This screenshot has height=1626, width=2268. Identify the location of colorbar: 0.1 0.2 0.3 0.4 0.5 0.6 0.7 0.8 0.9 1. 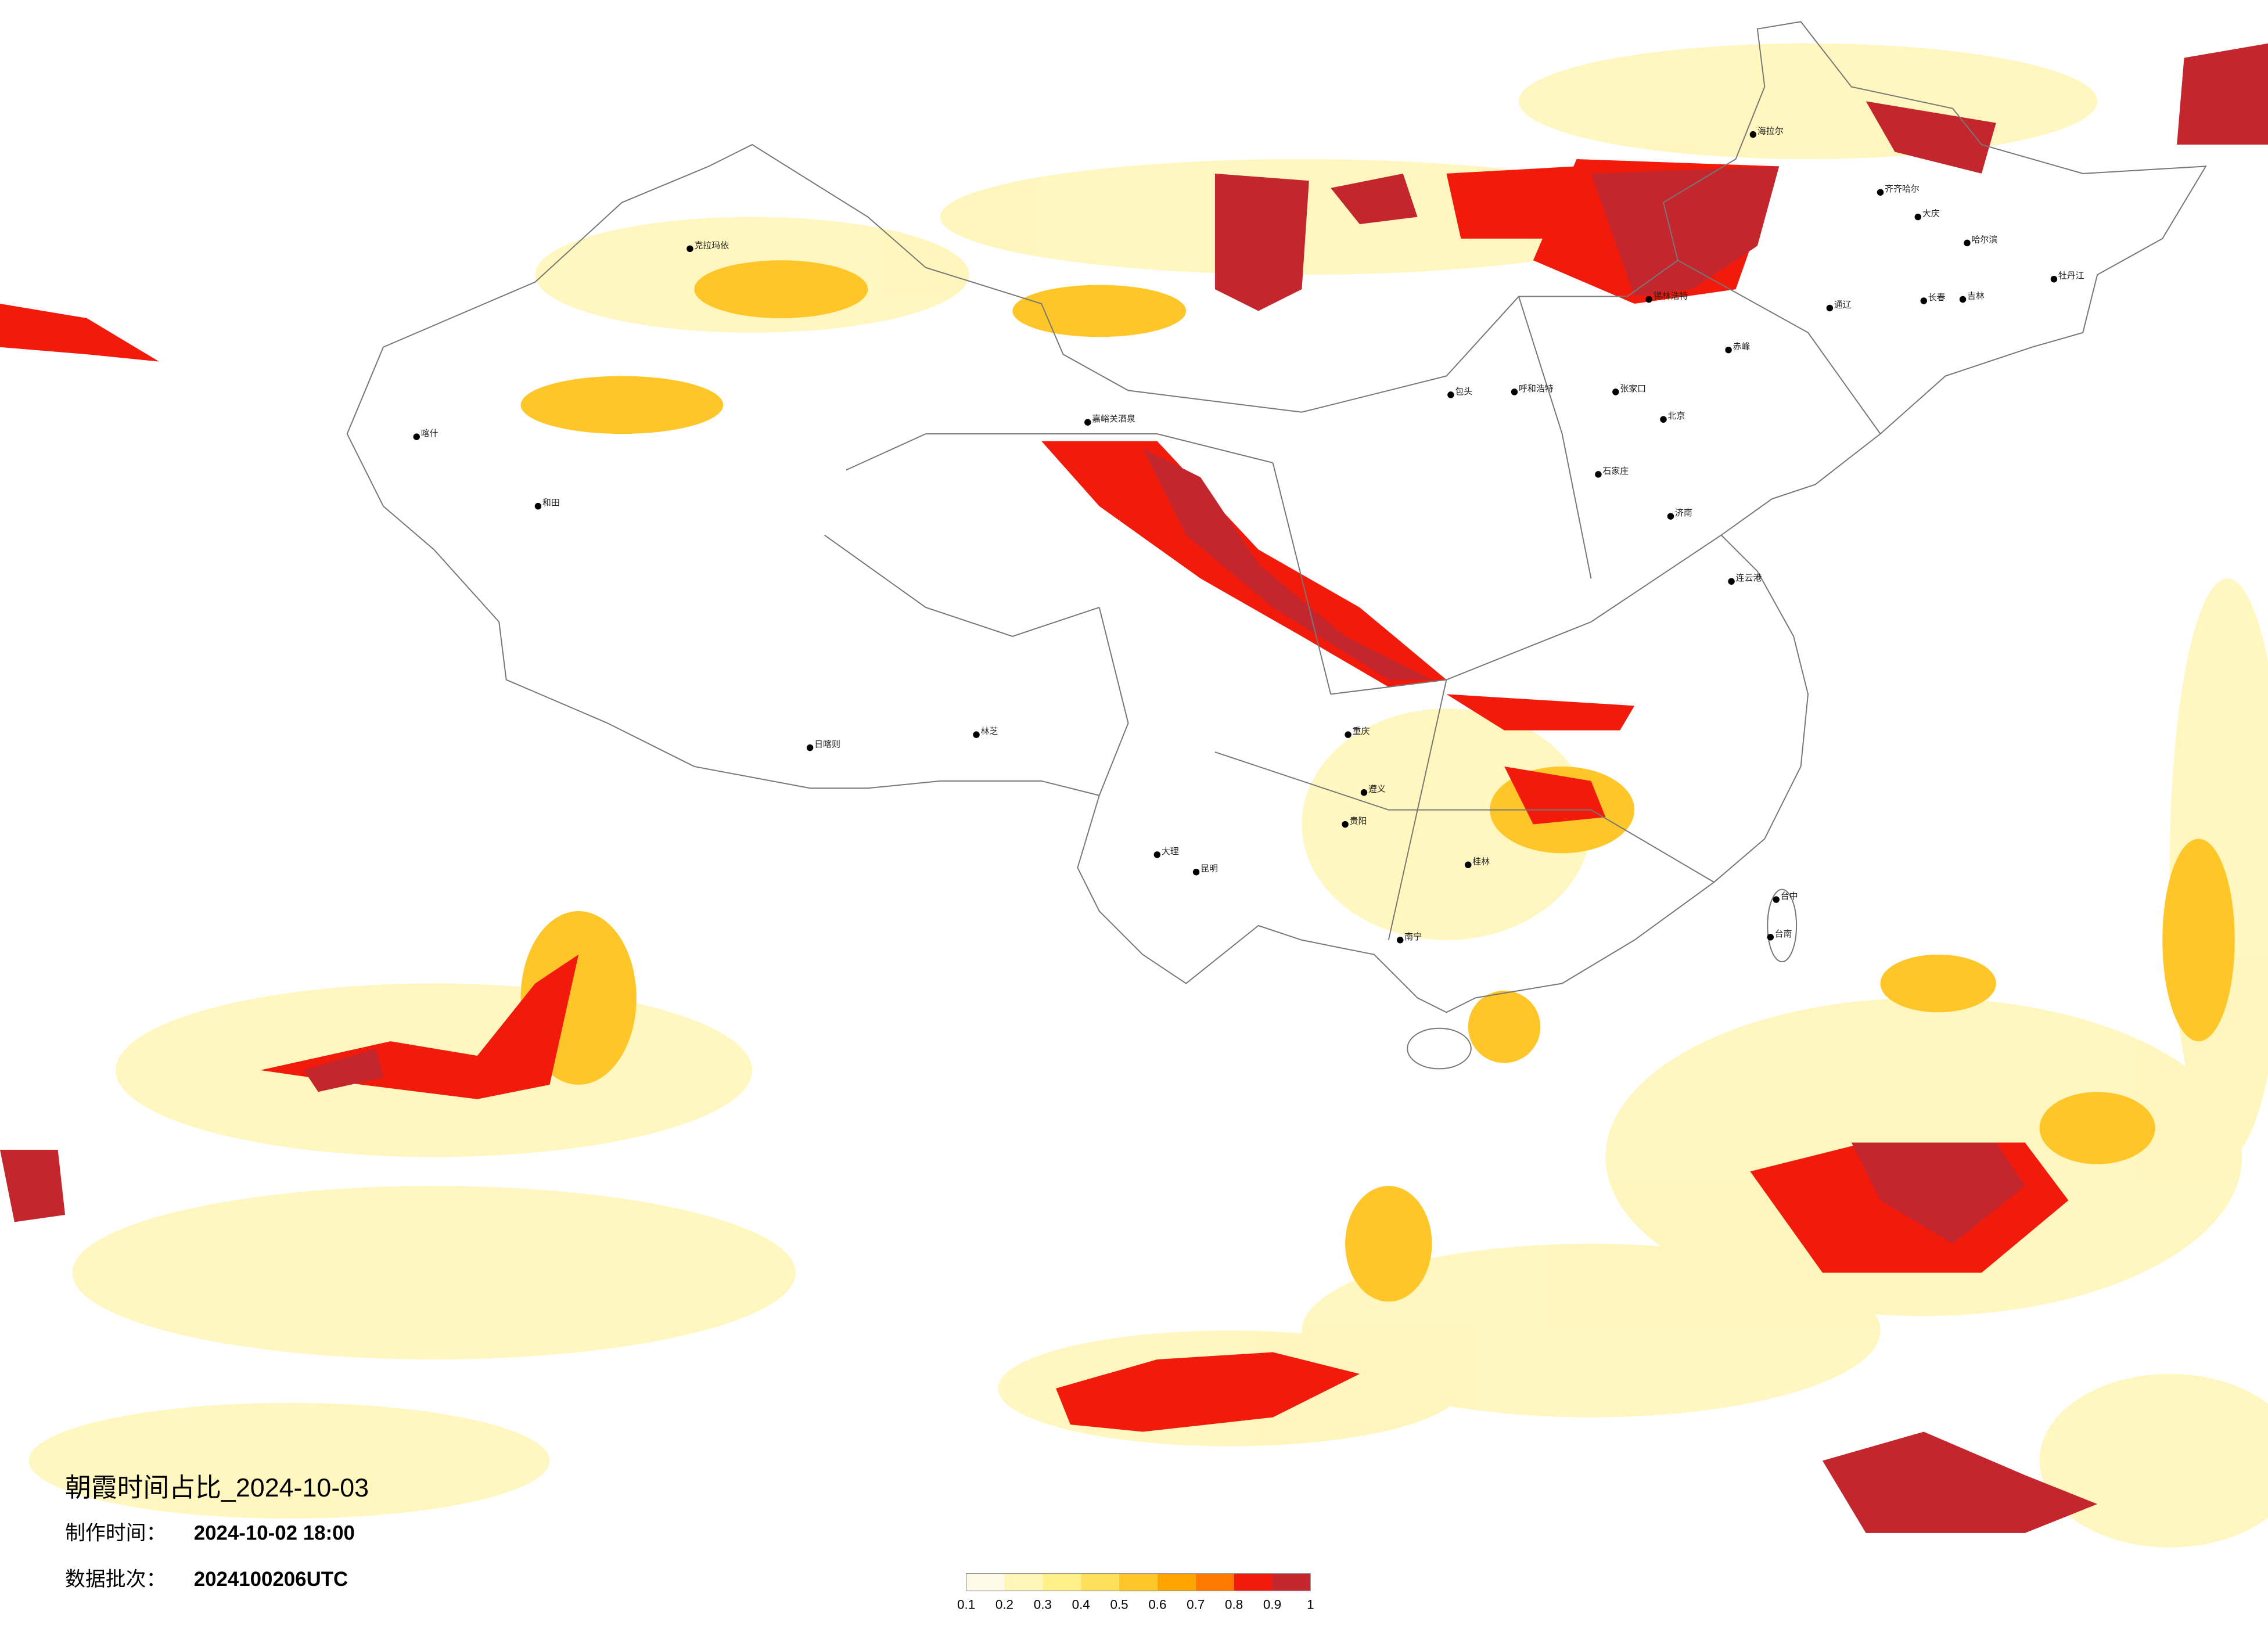
(1135, 1592).